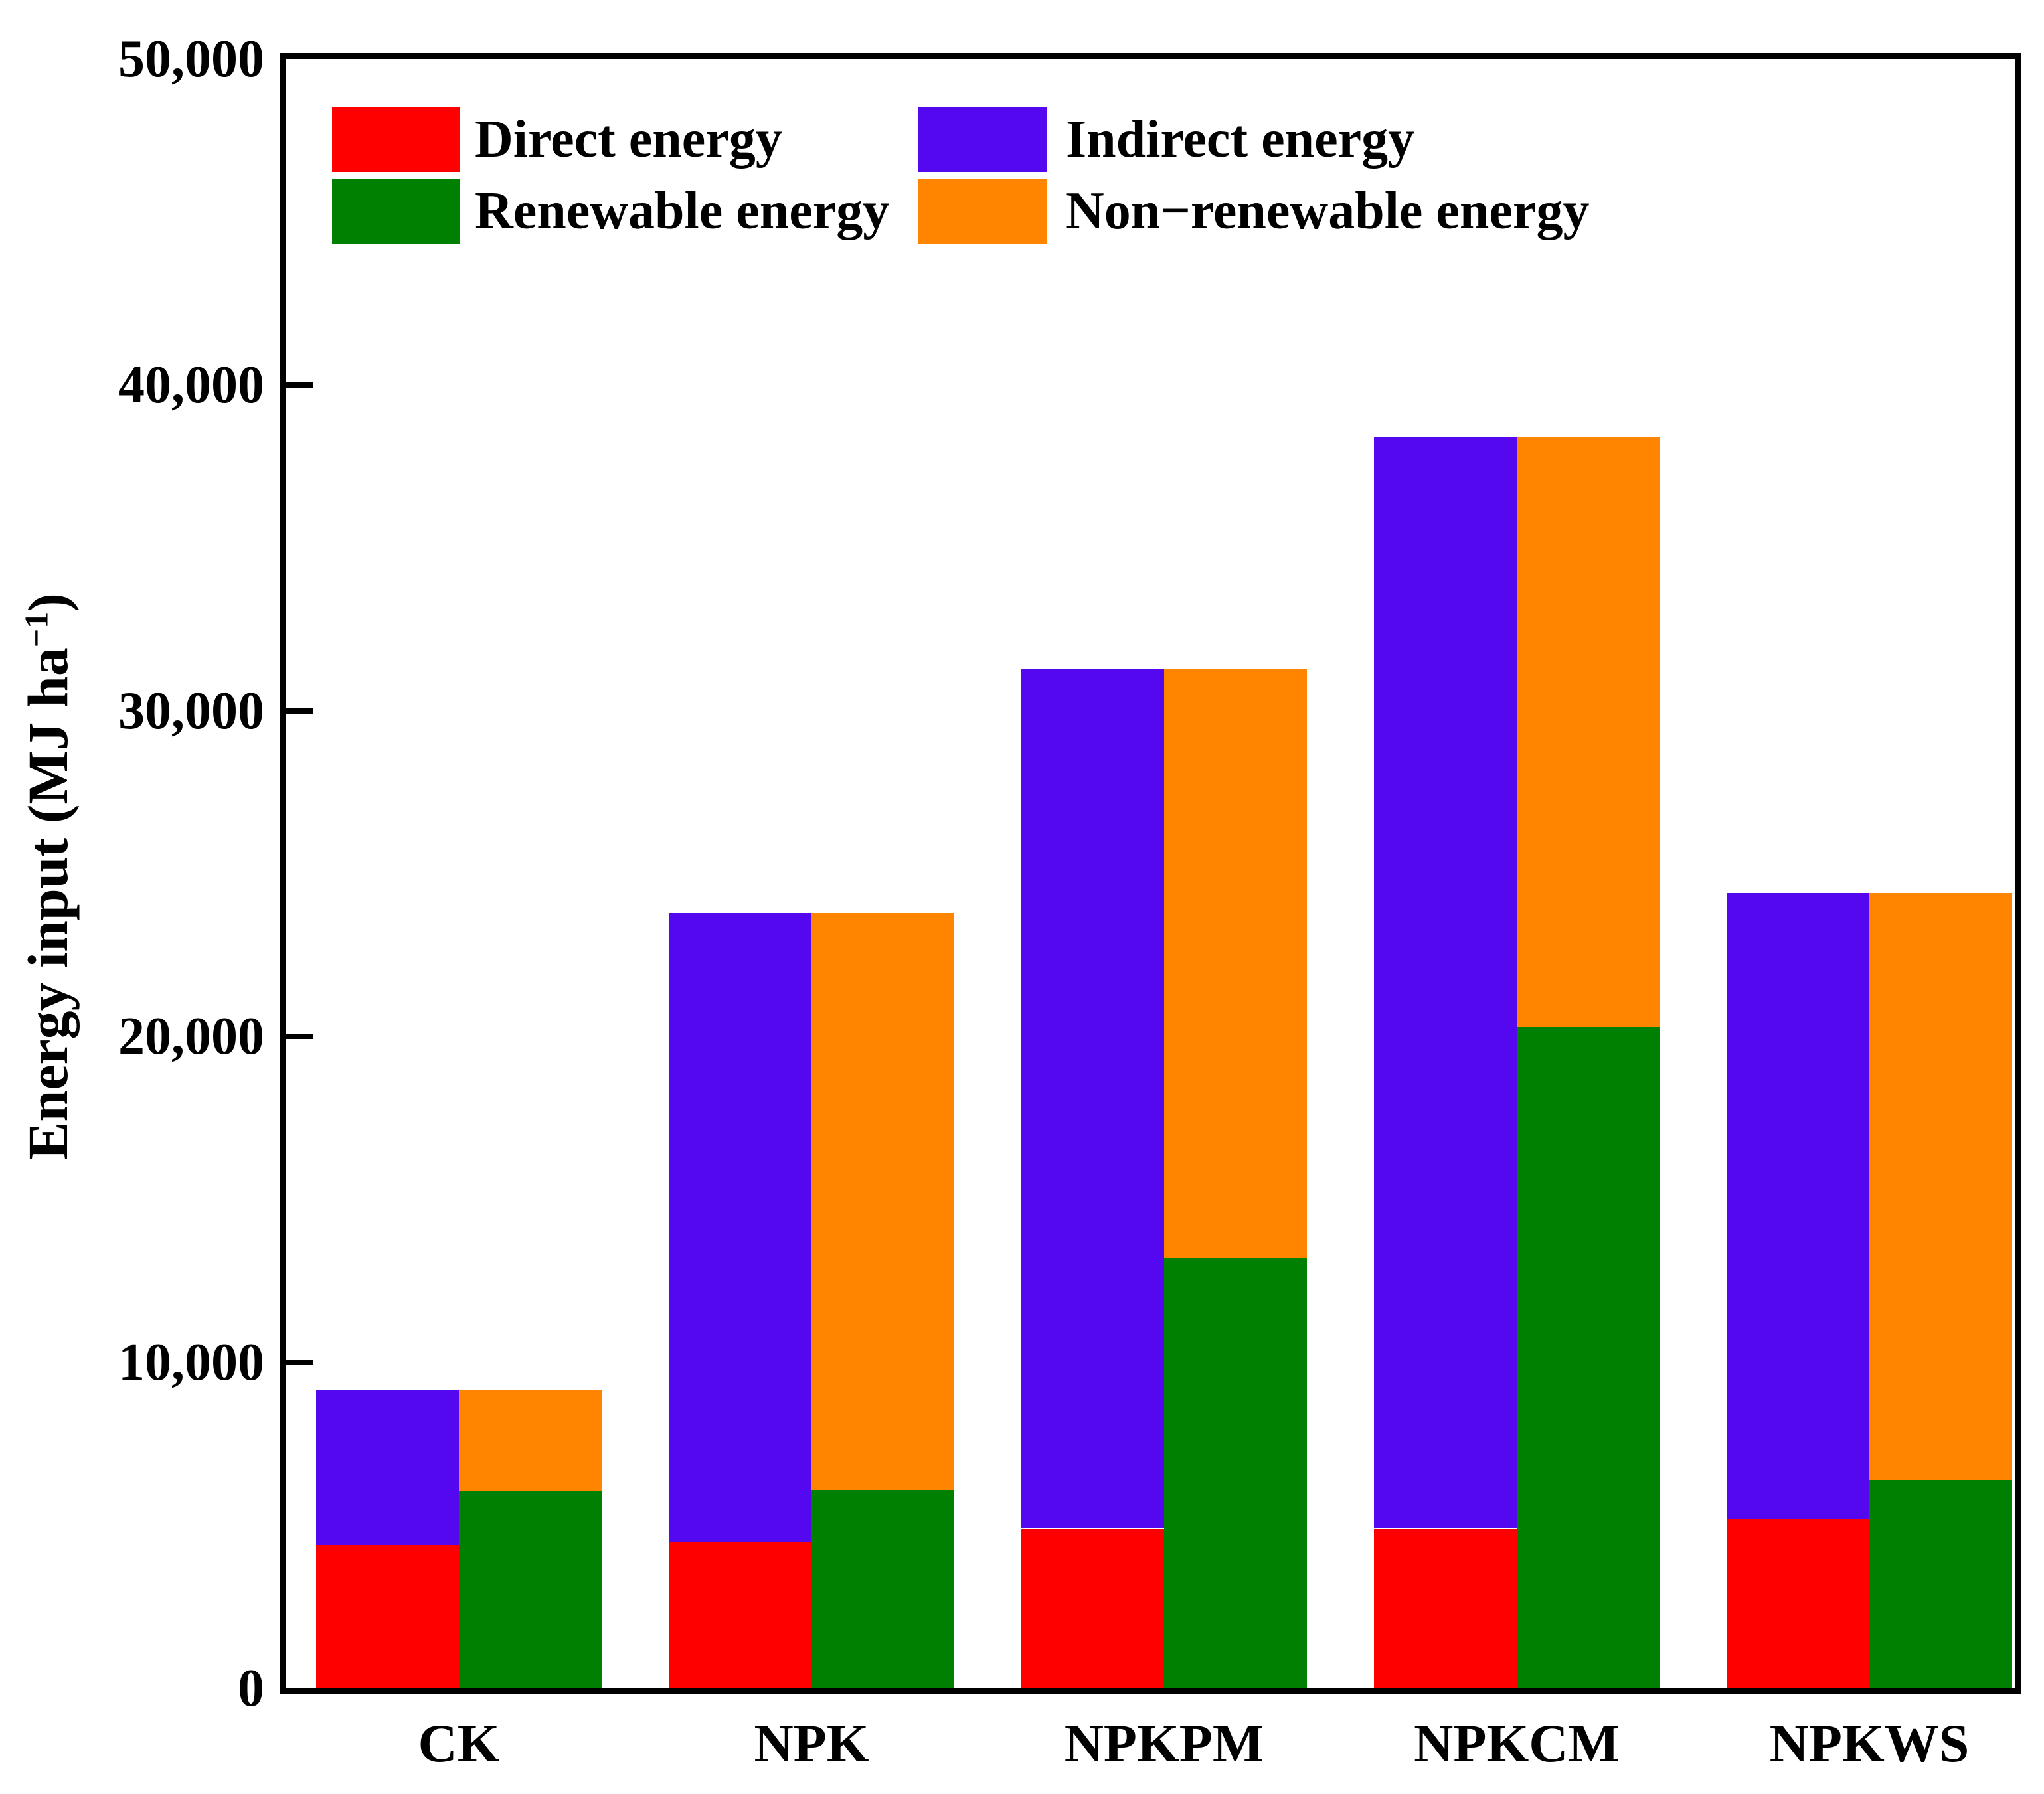  What do you see at coordinates (1869, 1743) in the screenshot?
I see `x-category-label-npkws: NPKWS` at bounding box center [1869, 1743].